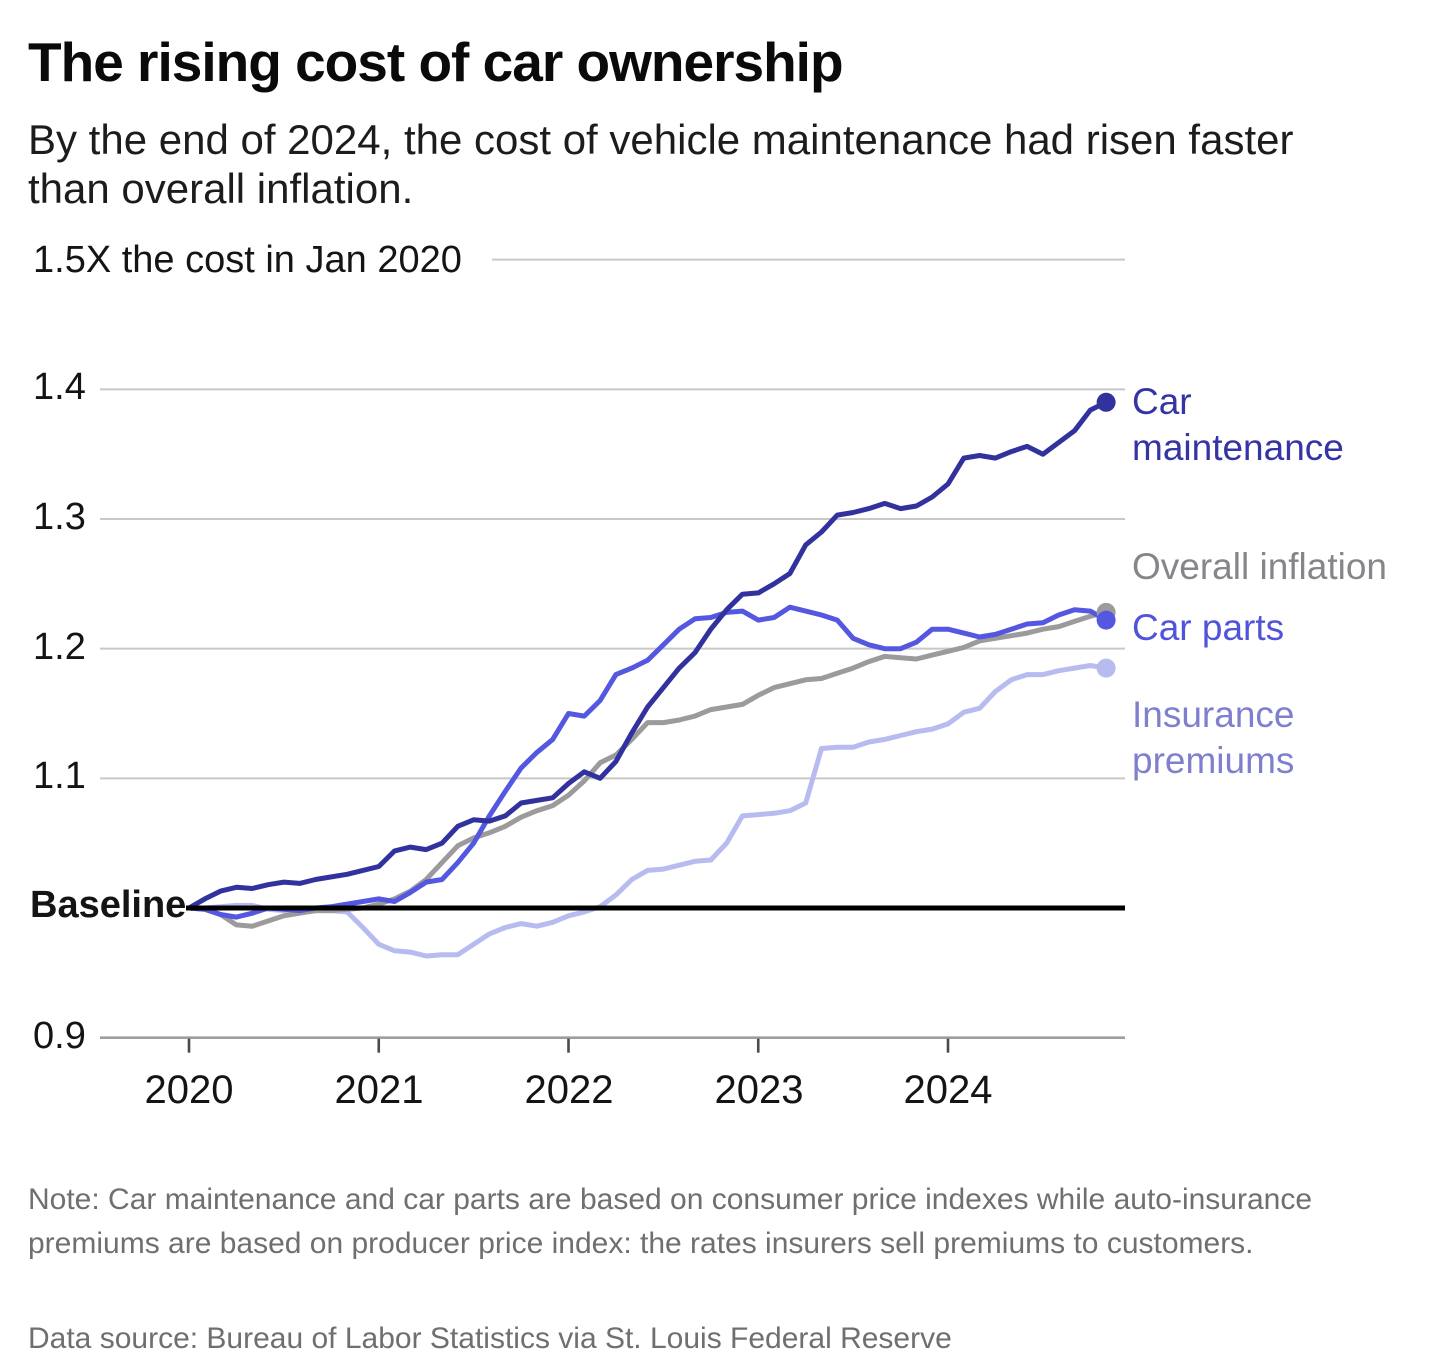 Image resolution: width=1440 pixels, height=1371 pixels. What do you see at coordinates (1238, 424) in the screenshot?
I see `series-label-car-maintenance: Car maintenance` at bounding box center [1238, 424].